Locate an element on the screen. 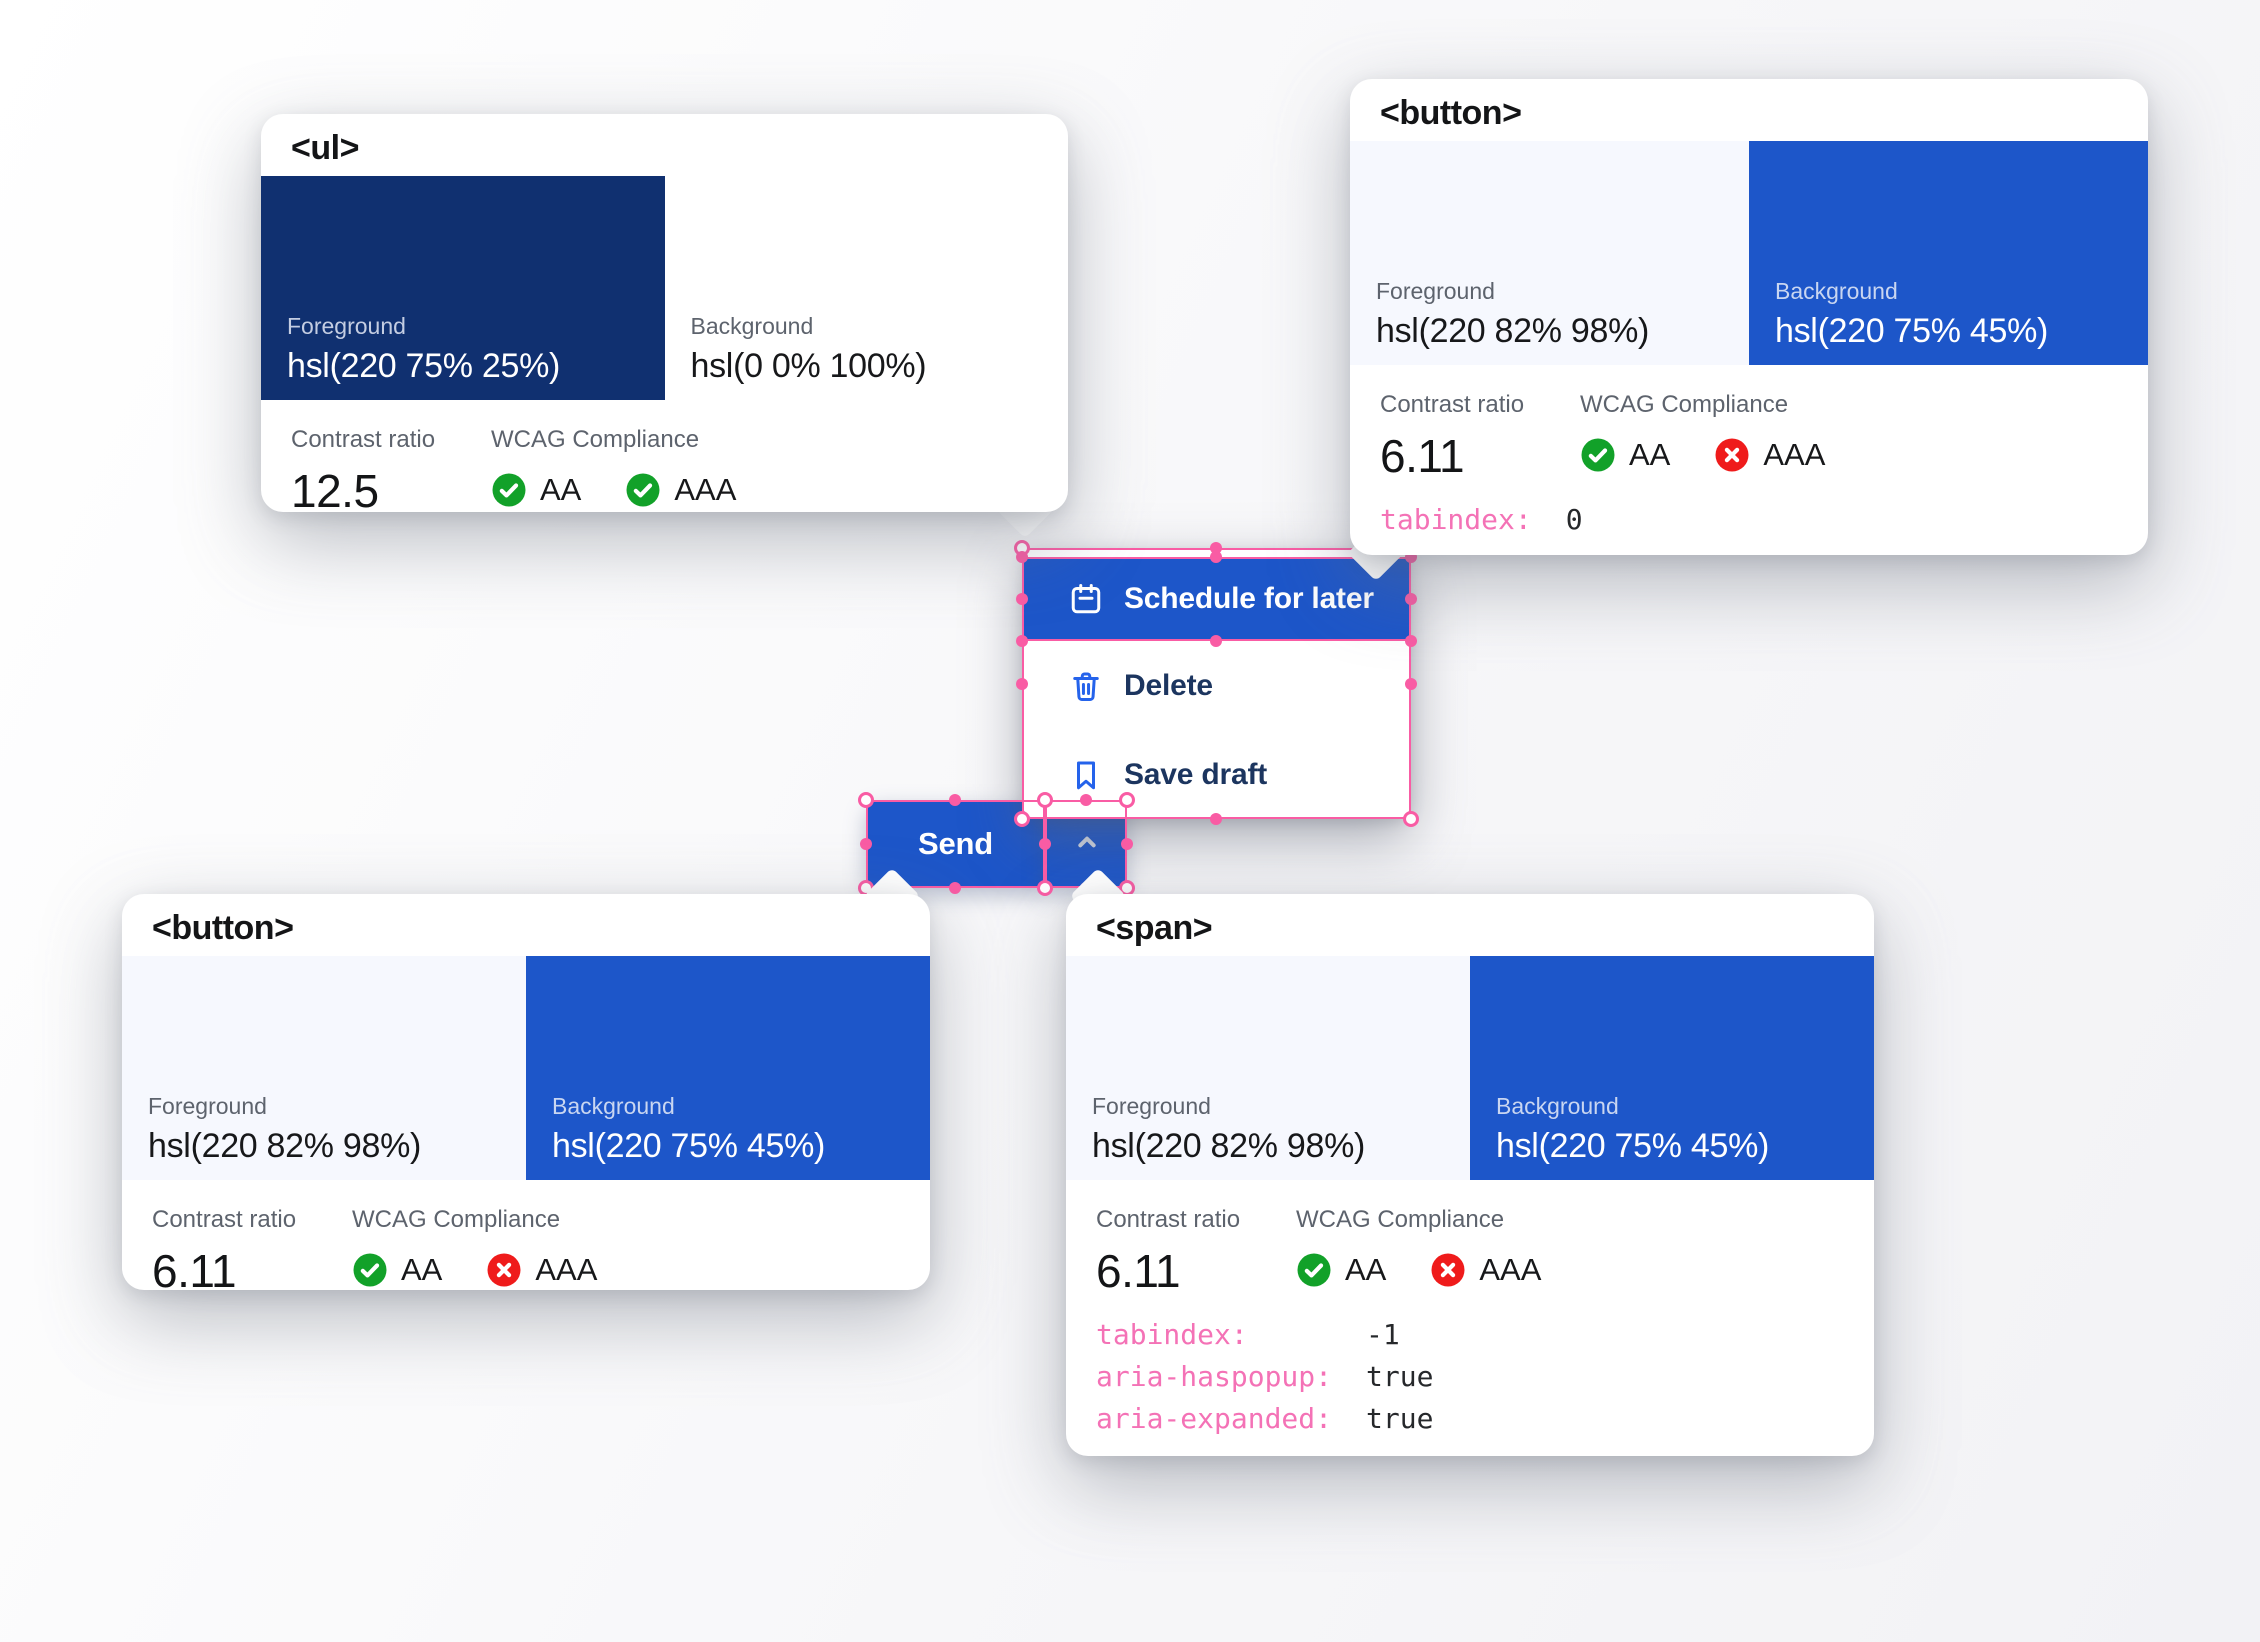 The height and width of the screenshot is (1642, 2260). element-tag: <span> is located at coordinates (1154, 927).